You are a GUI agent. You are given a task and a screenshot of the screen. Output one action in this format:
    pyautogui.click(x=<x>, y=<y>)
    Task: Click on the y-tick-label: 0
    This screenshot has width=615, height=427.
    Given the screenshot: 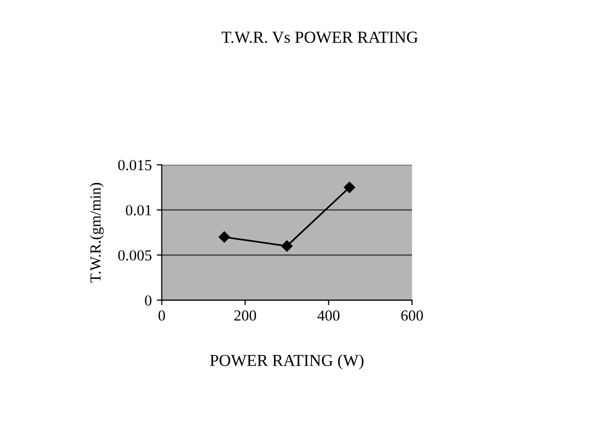 What is the action you would take?
    pyautogui.click(x=148, y=300)
    